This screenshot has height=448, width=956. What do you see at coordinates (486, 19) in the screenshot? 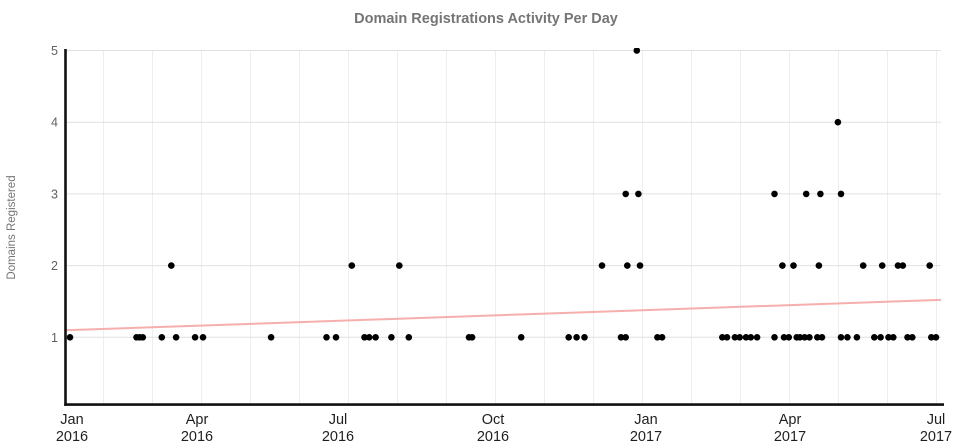
I see `chart-title: Domain Registrations Activity Per Day` at bounding box center [486, 19].